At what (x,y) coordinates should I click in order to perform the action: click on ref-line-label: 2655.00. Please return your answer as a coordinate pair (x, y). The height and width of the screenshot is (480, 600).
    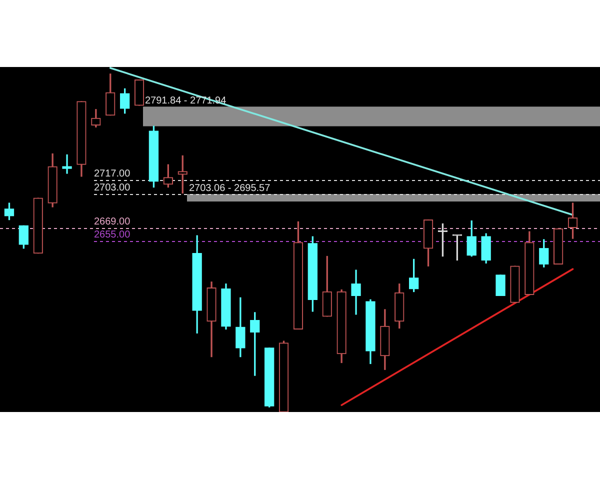
    Looking at the image, I should click on (112, 235).